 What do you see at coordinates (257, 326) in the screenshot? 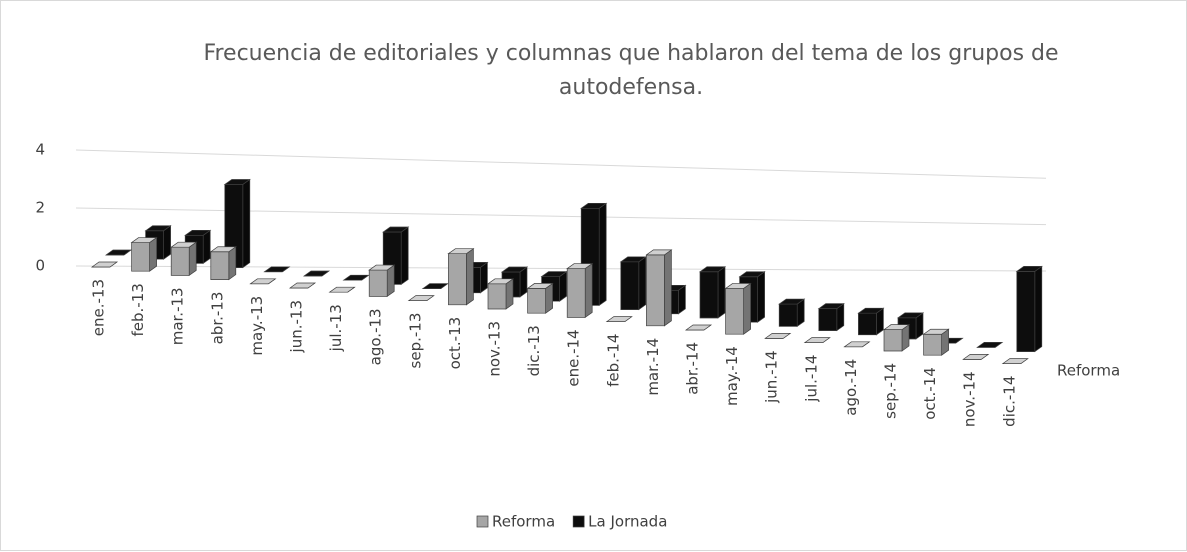
I see `x-tick-label: may.-13` at bounding box center [257, 326].